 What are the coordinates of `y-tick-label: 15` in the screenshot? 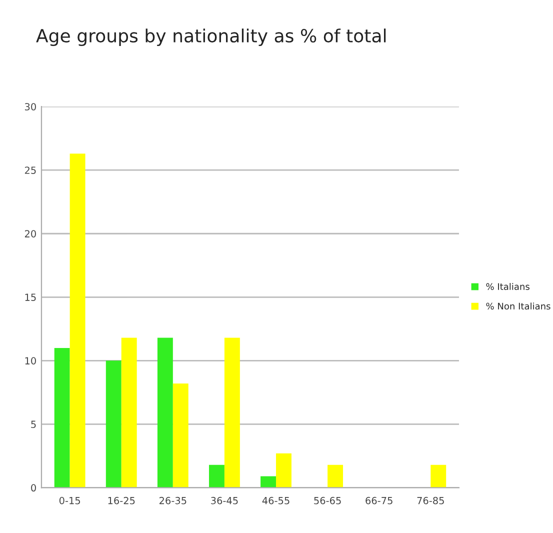 It's located at (30, 297).